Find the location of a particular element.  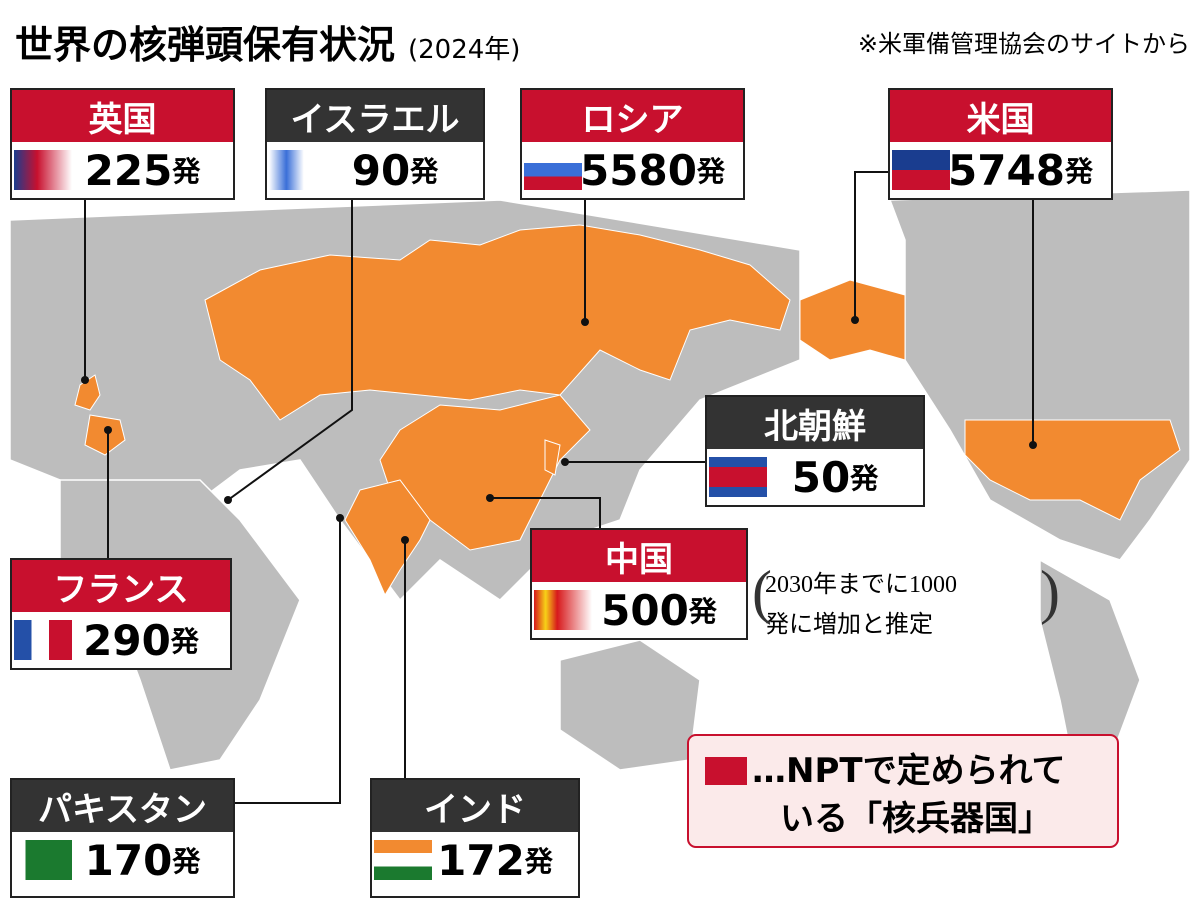

warhead-count: 50 発 is located at coordinates (815, 477).